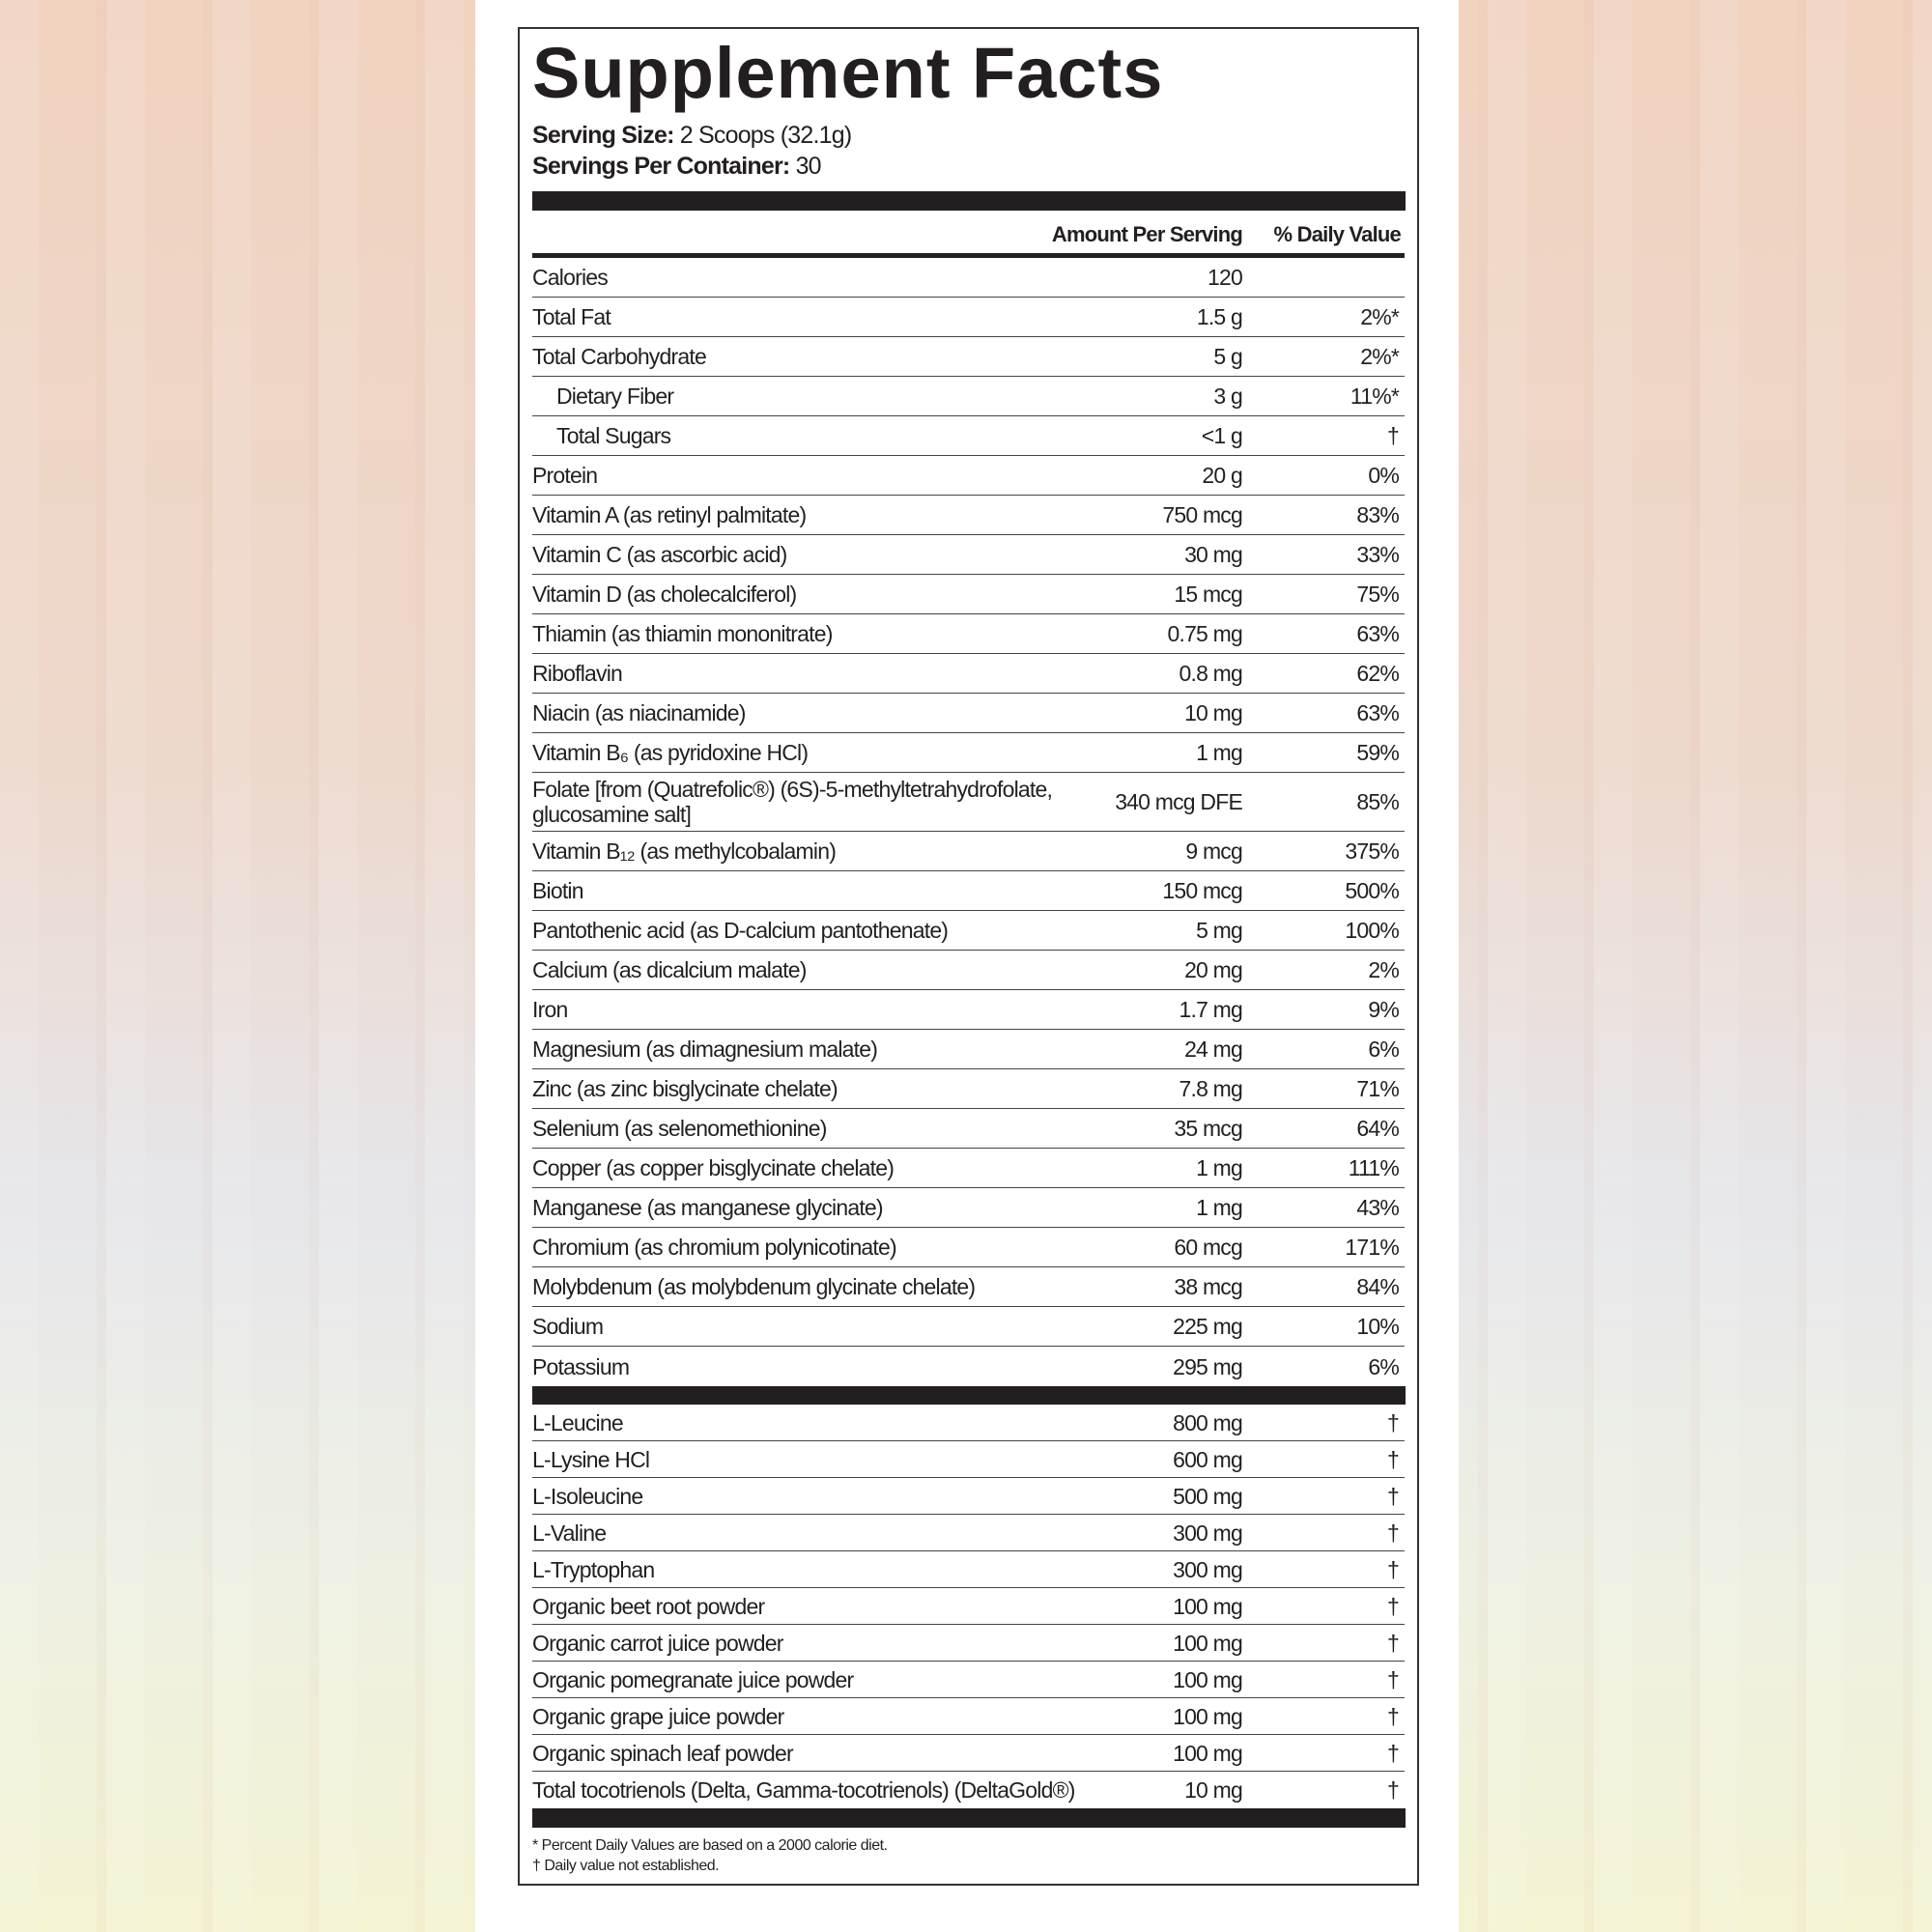  What do you see at coordinates (1227, 396) in the screenshot?
I see `amount-per-serving: 3 g` at bounding box center [1227, 396].